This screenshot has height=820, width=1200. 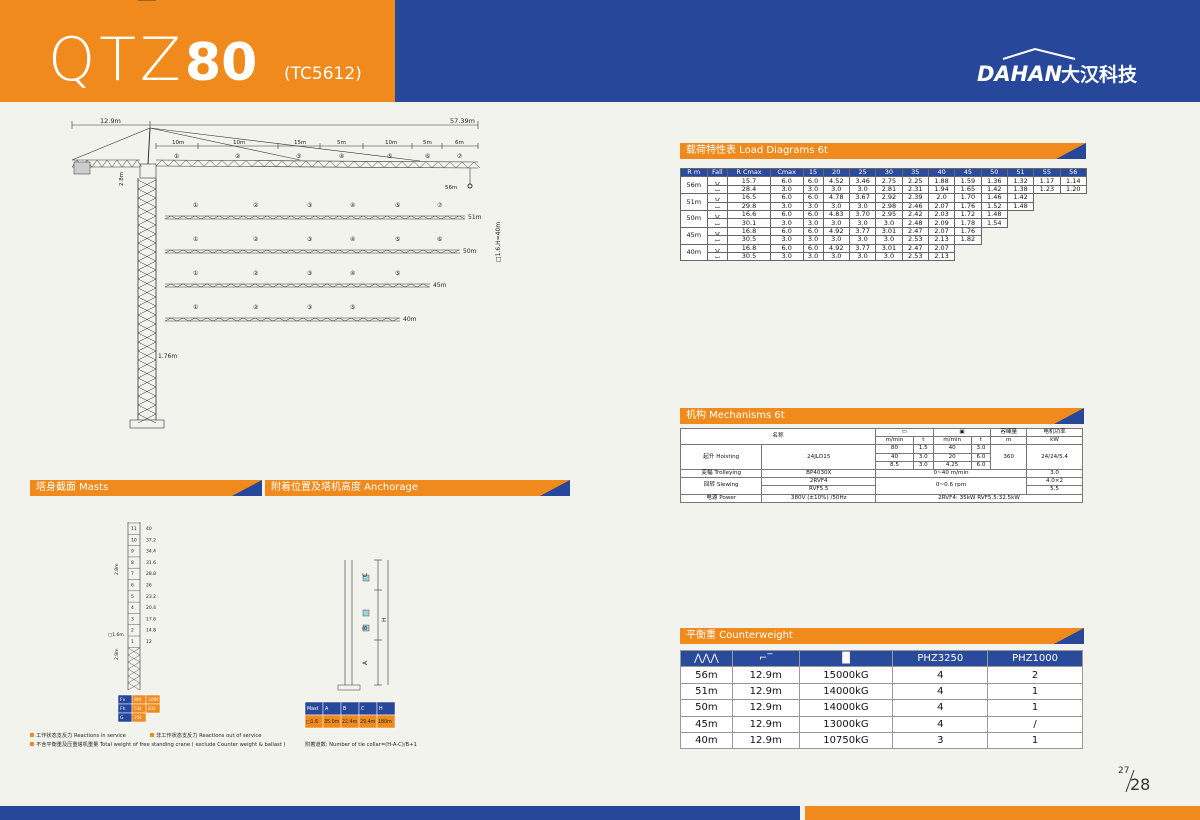 What do you see at coordinates (915, 240) in the screenshot?
I see `cell: 2.53` at bounding box center [915, 240].